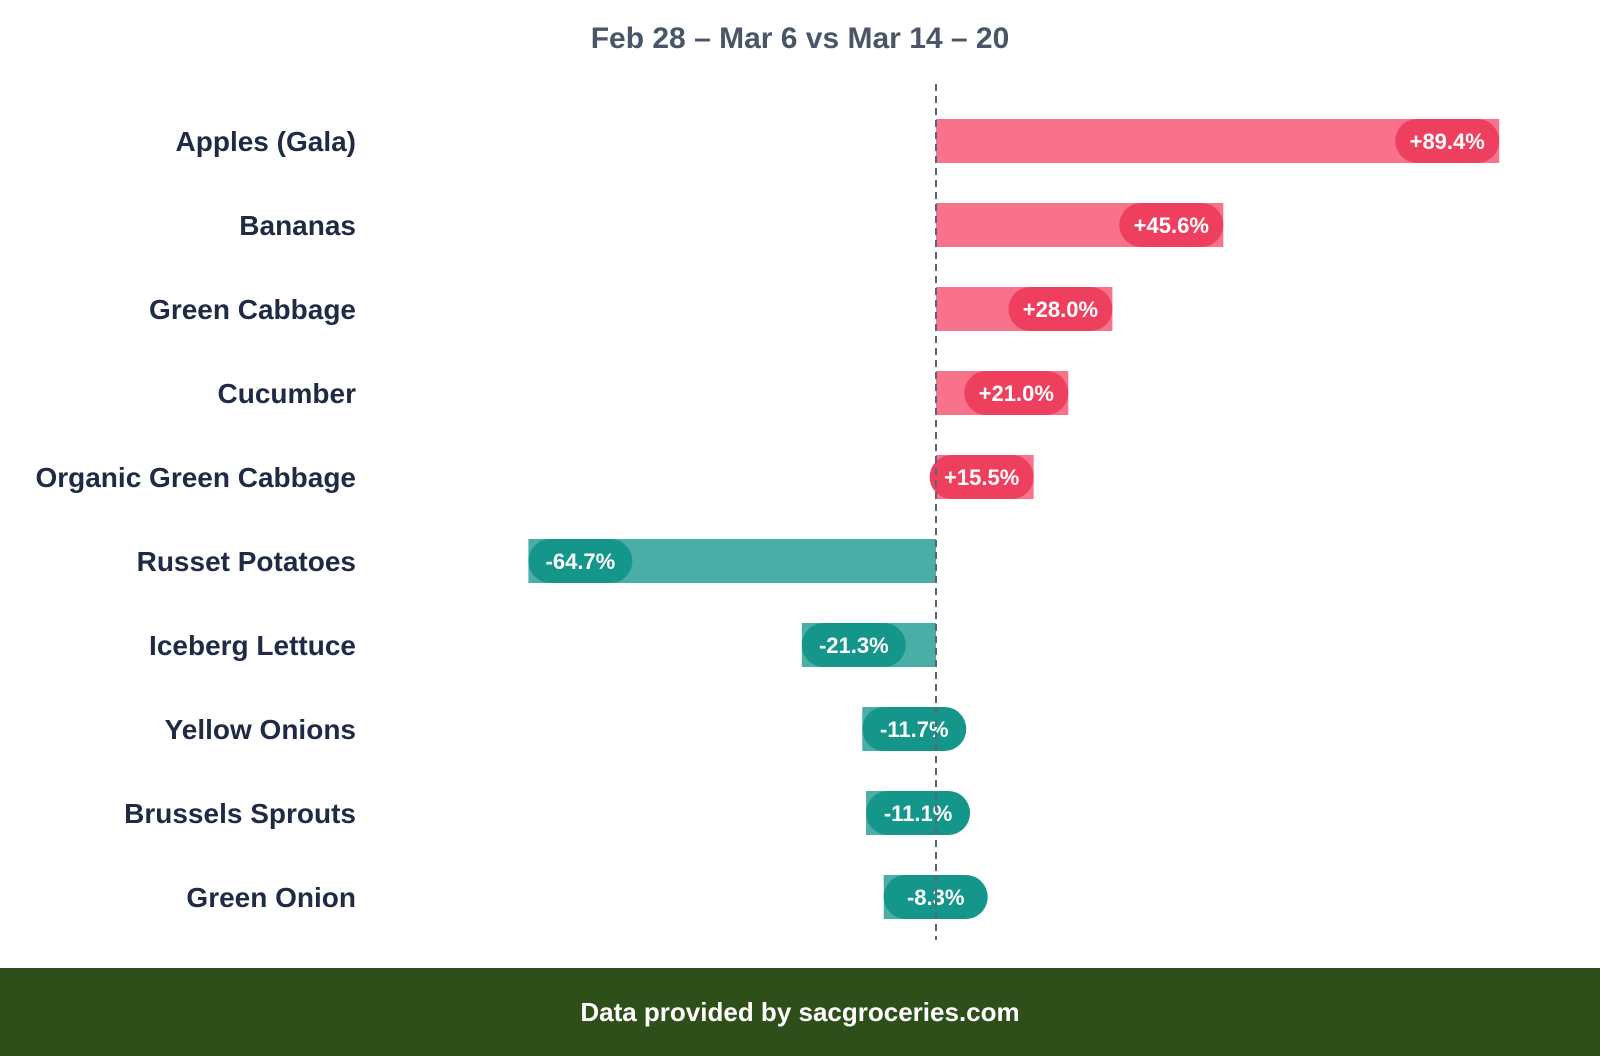 The image size is (1600, 1056). I want to click on footer-banner: Data provided by sacgroceries.com, so click(800, 1012).